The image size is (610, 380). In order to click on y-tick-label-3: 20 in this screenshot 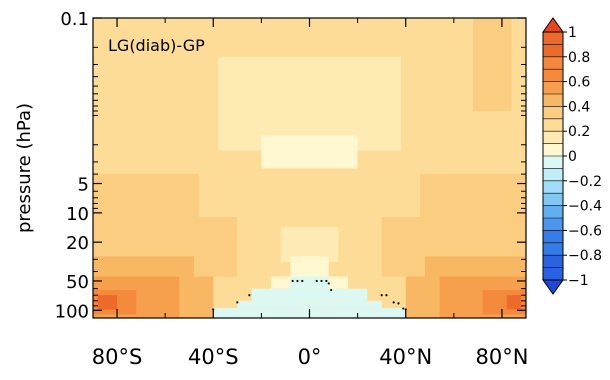, I will do `click(77, 243)`.